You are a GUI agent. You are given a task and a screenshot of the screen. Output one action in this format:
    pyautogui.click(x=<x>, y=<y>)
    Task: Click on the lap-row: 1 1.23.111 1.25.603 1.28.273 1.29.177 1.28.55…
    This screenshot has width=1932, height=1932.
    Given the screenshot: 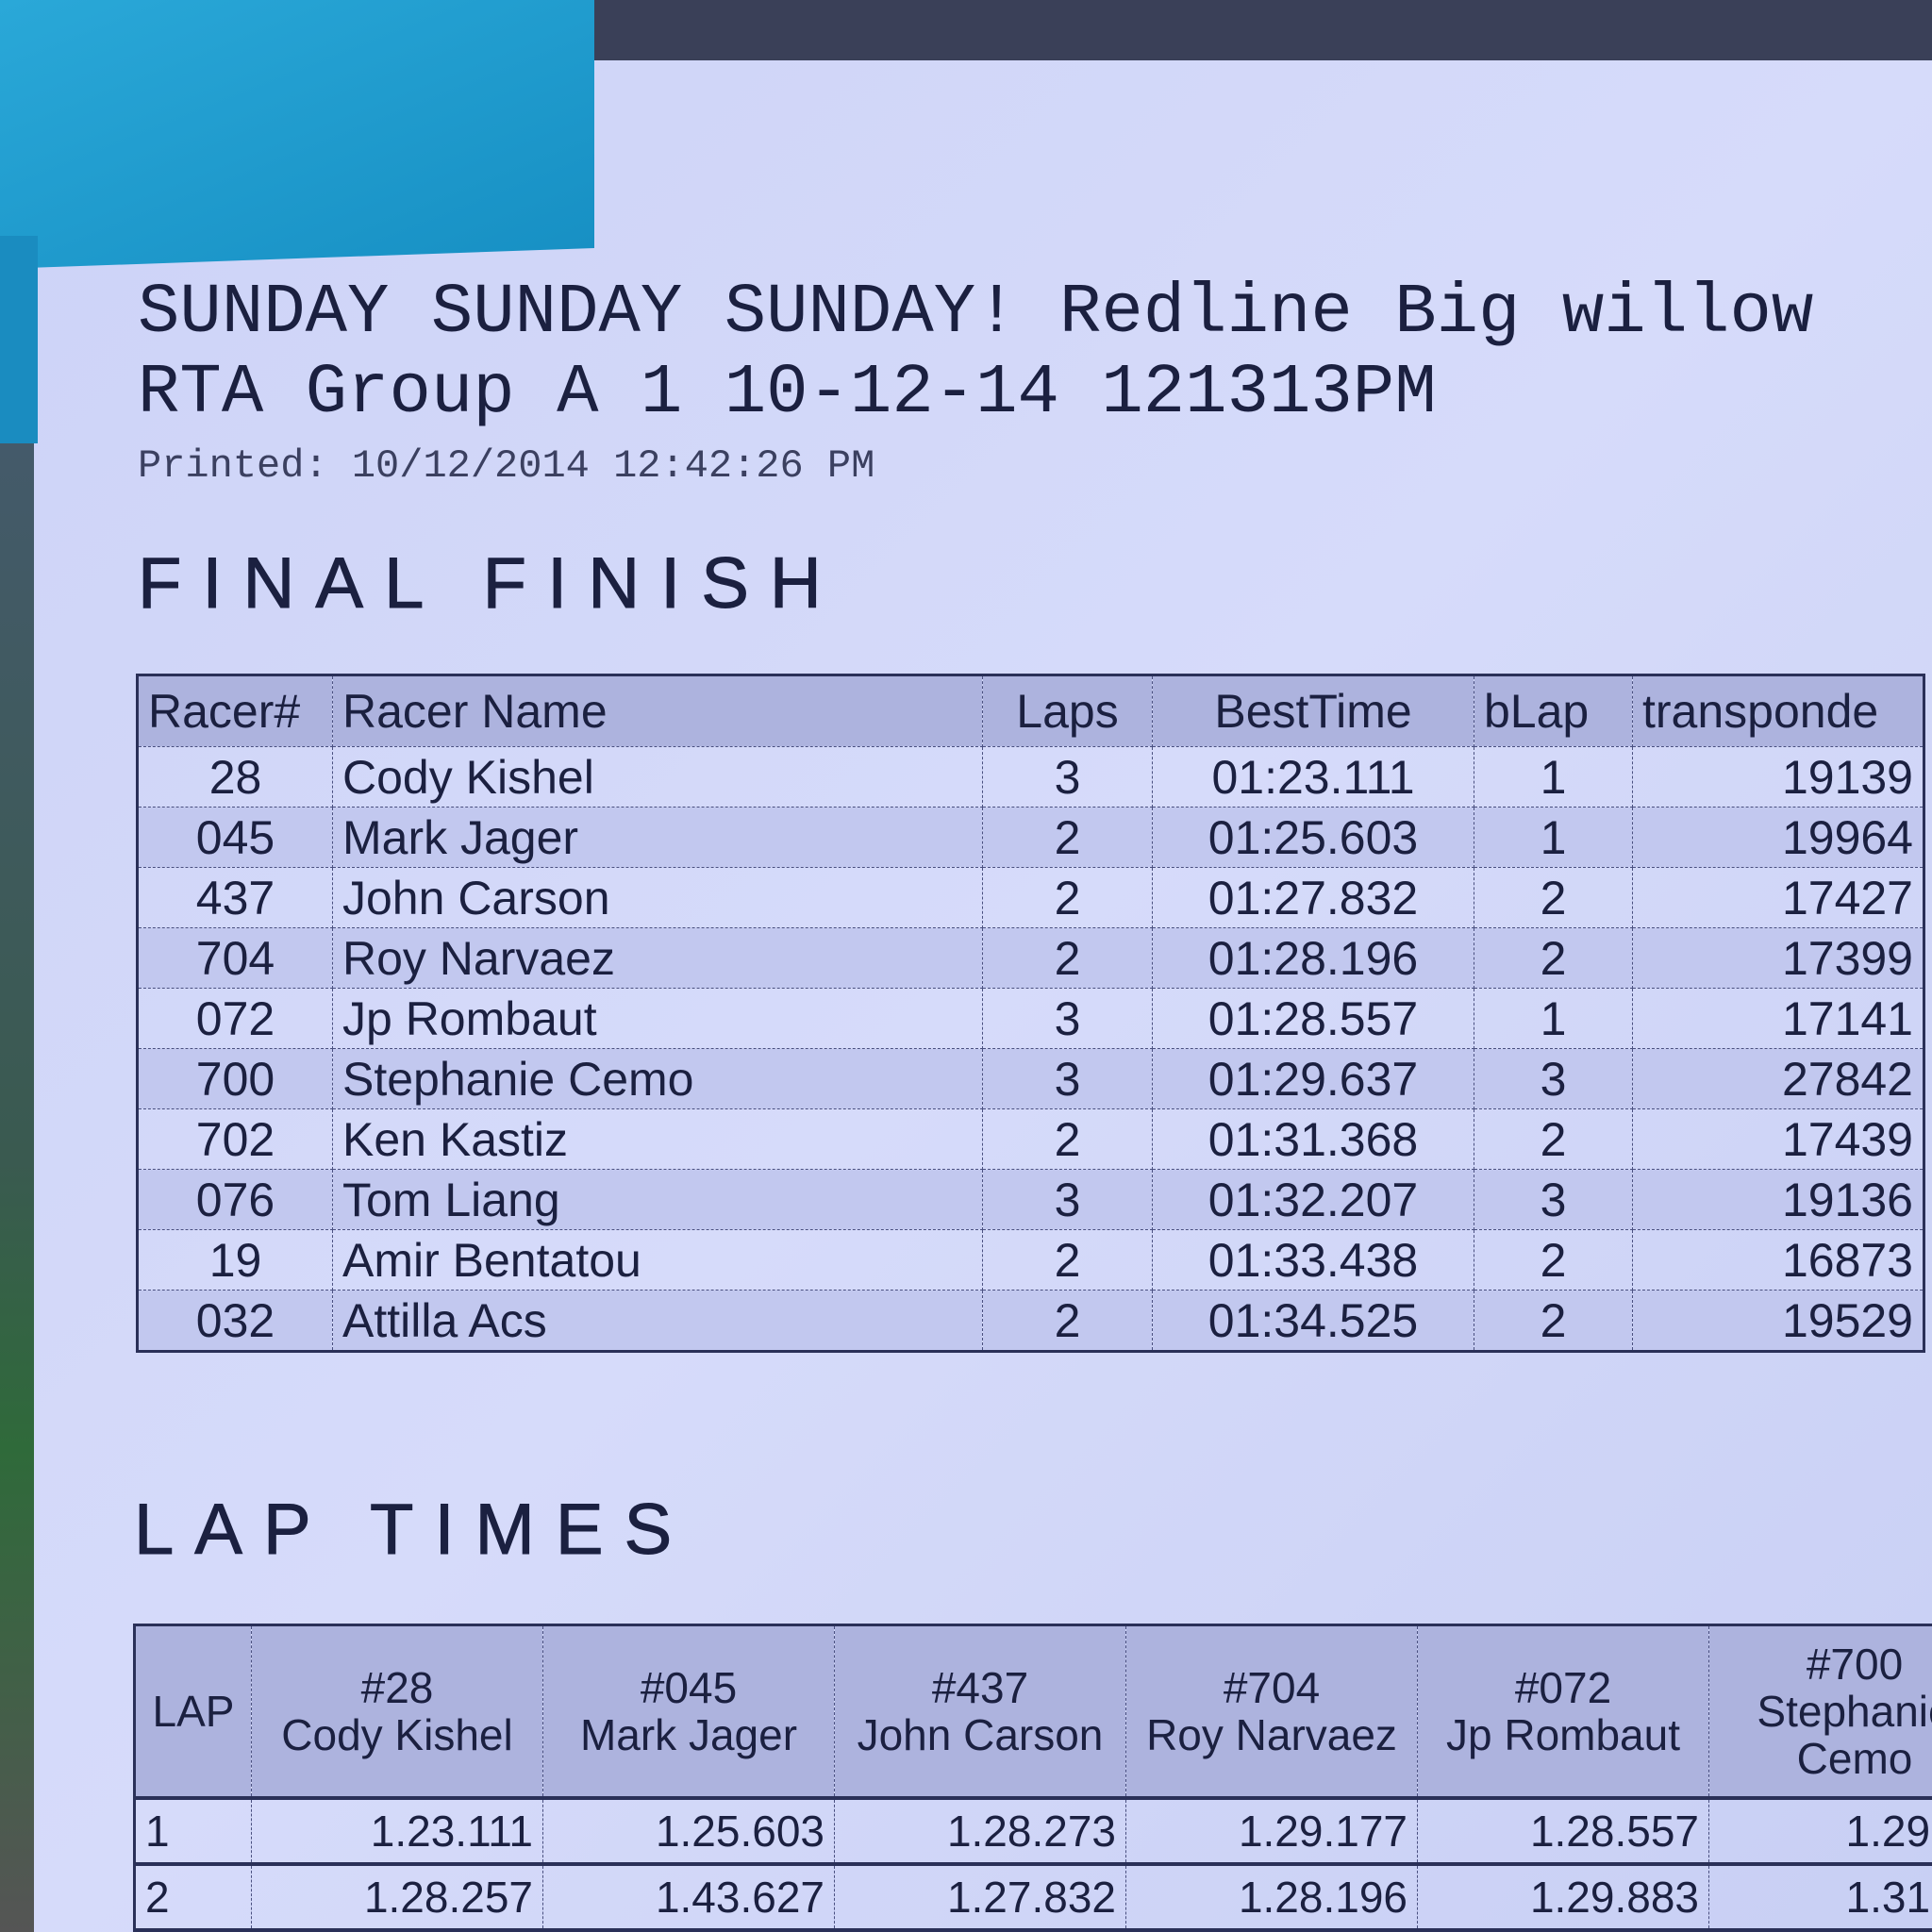 What is the action you would take?
    pyautogui.click(x=1033, y=1831)
    